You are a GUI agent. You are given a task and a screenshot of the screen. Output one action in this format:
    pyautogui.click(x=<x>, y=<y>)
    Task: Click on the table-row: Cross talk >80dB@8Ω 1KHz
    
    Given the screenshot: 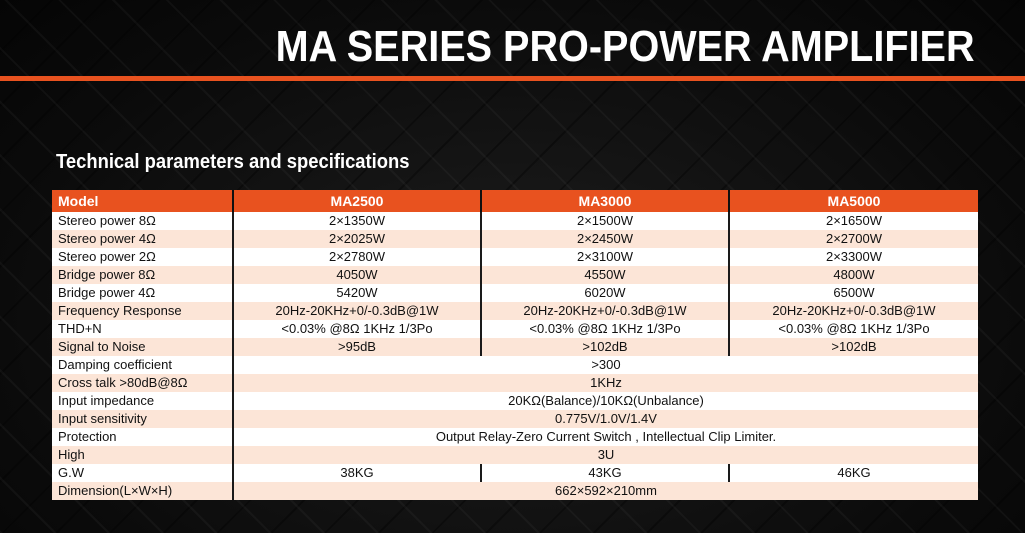 What is the action you would take?
    pyautogui.click(x=515, y=383)
    